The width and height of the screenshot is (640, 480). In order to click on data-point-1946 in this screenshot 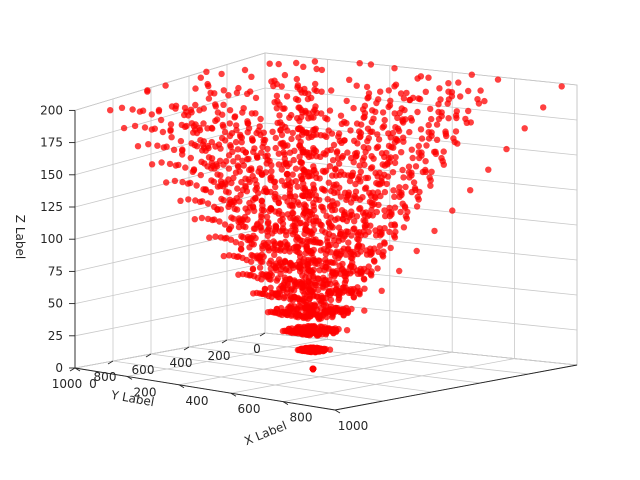, I will do `click(328, 182)`.